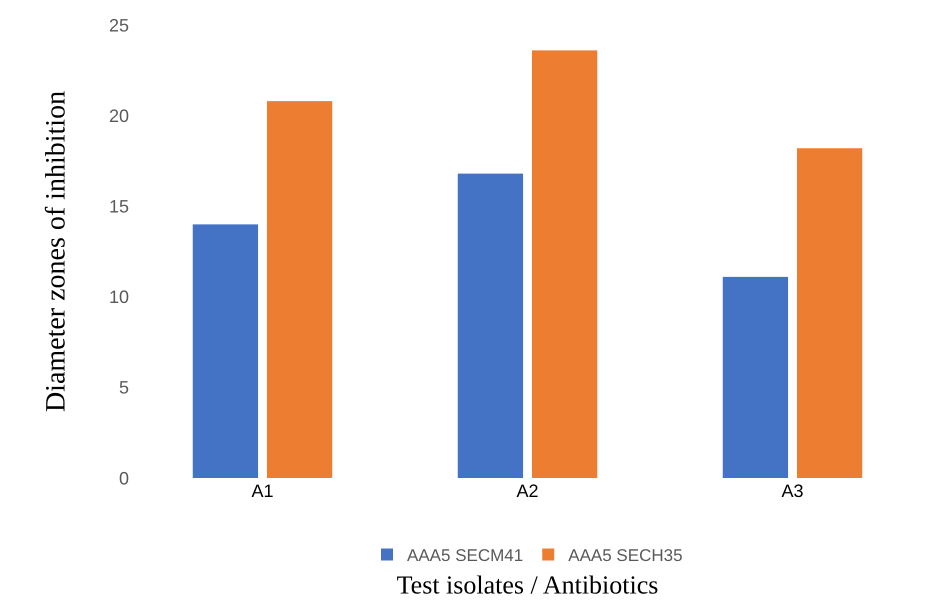 The image size is (945, 603). What do you see at coordinates (465, 556) in the screenshot?
I see `legend-label: AAA5 SECM41` at bounding box center [465, 556].